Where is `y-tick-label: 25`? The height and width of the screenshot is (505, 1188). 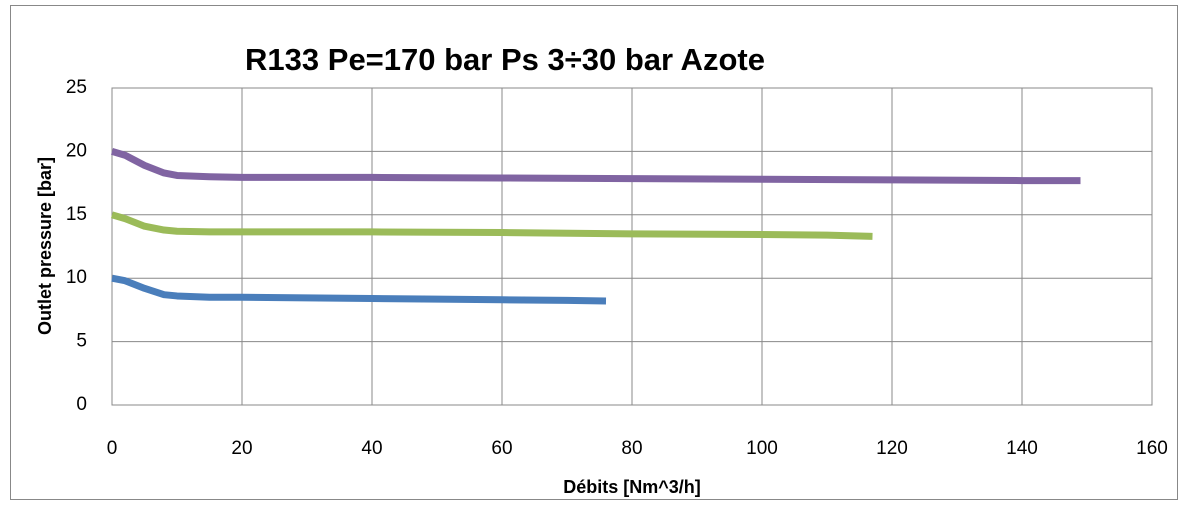 y-tick-label: 25 is located at coordinates (76, 87).